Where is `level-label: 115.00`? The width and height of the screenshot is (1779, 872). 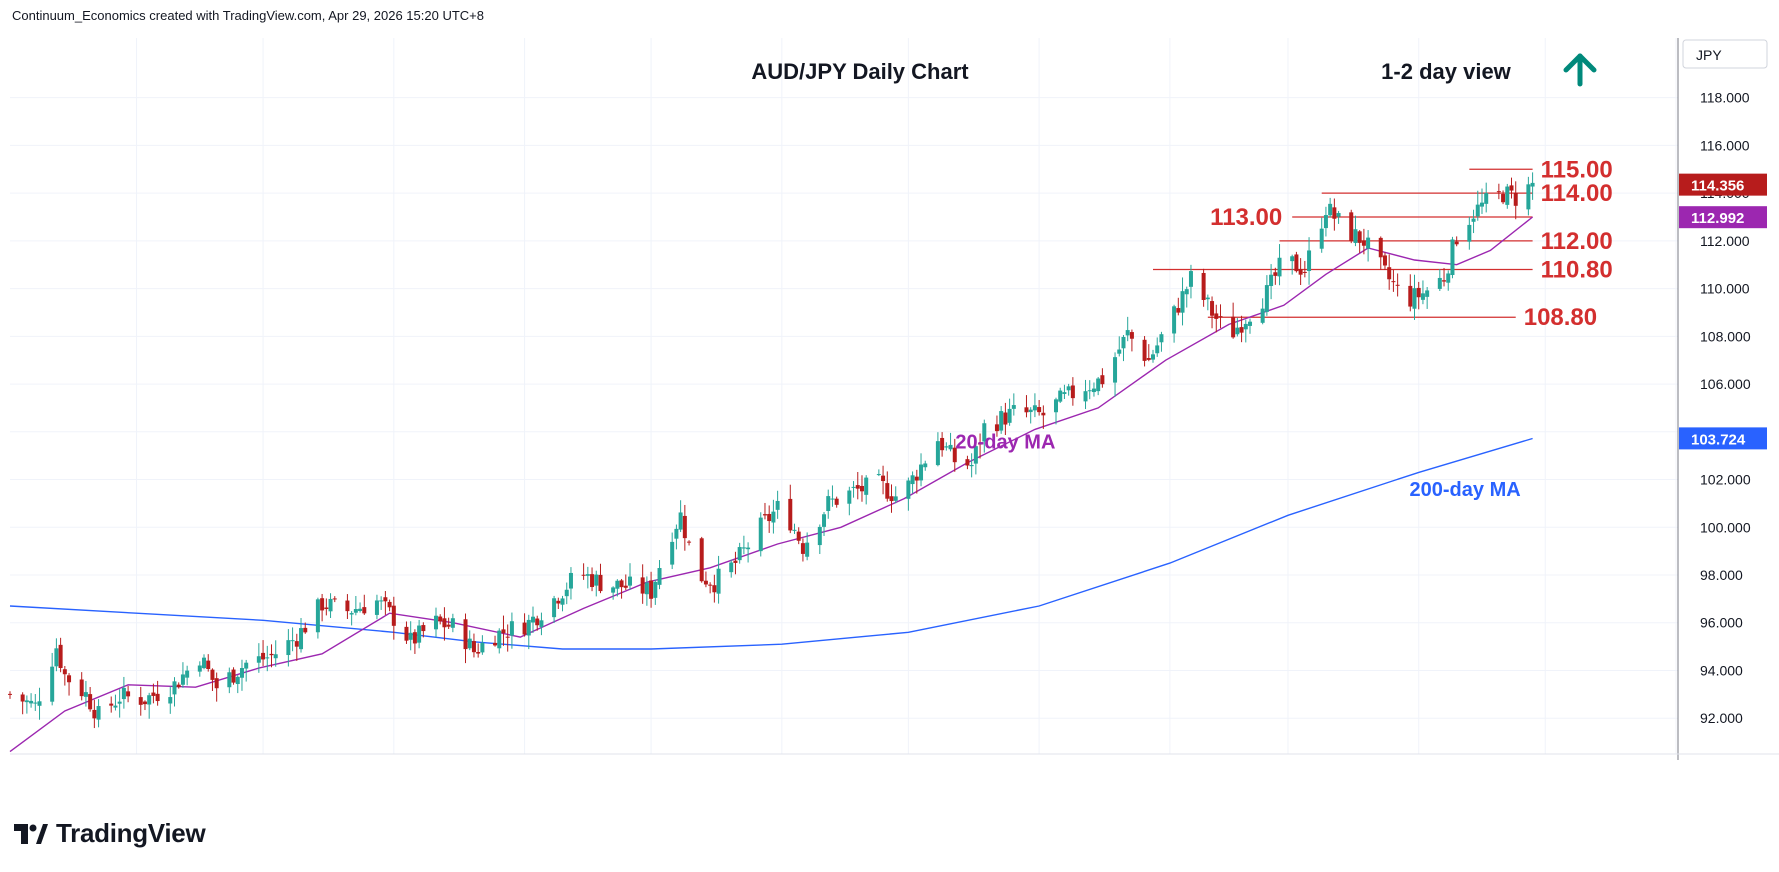 level-label: 115.00 is located at coordinates (1577, 169).